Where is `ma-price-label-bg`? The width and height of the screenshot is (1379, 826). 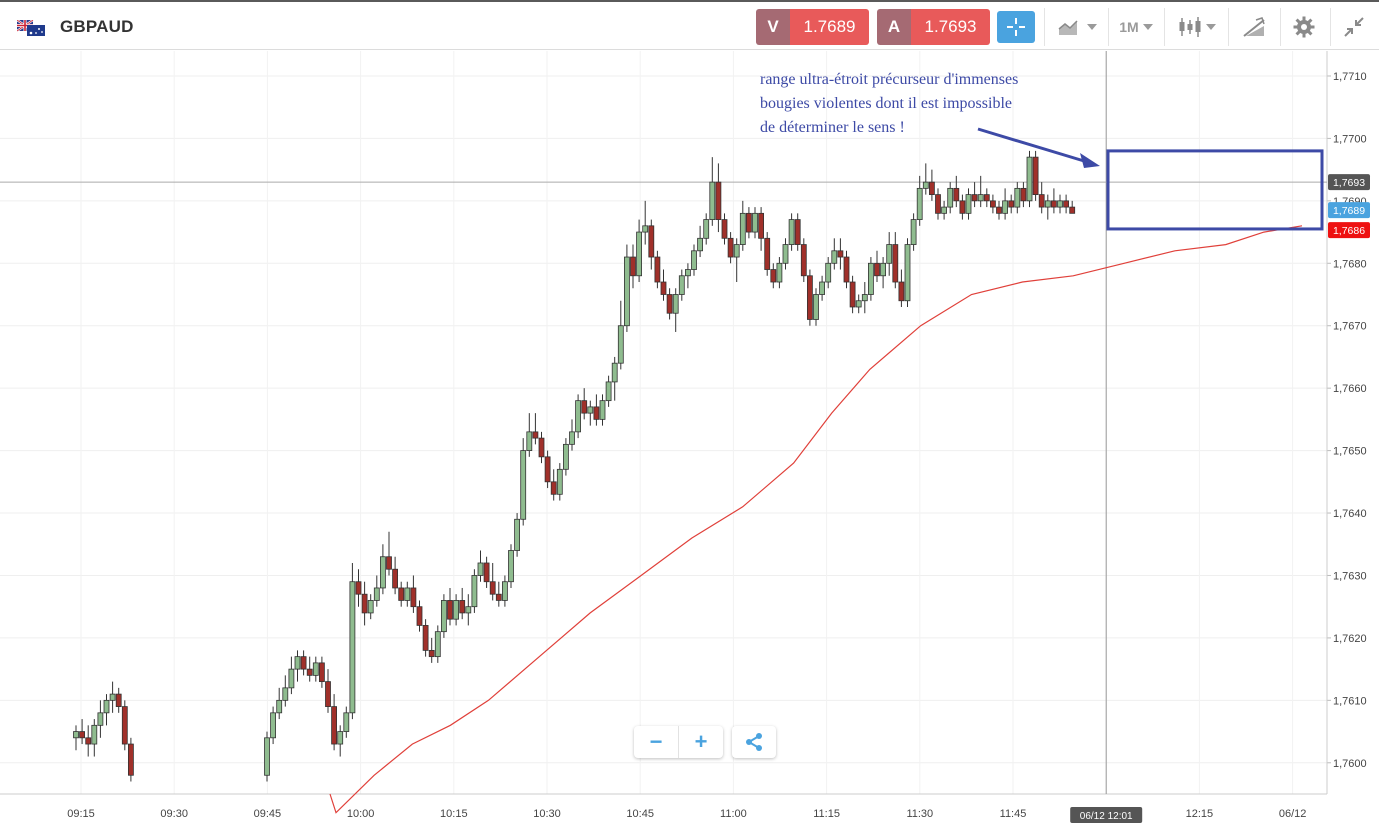 ma-price-label-bg is located at coordinates (1349, 230).